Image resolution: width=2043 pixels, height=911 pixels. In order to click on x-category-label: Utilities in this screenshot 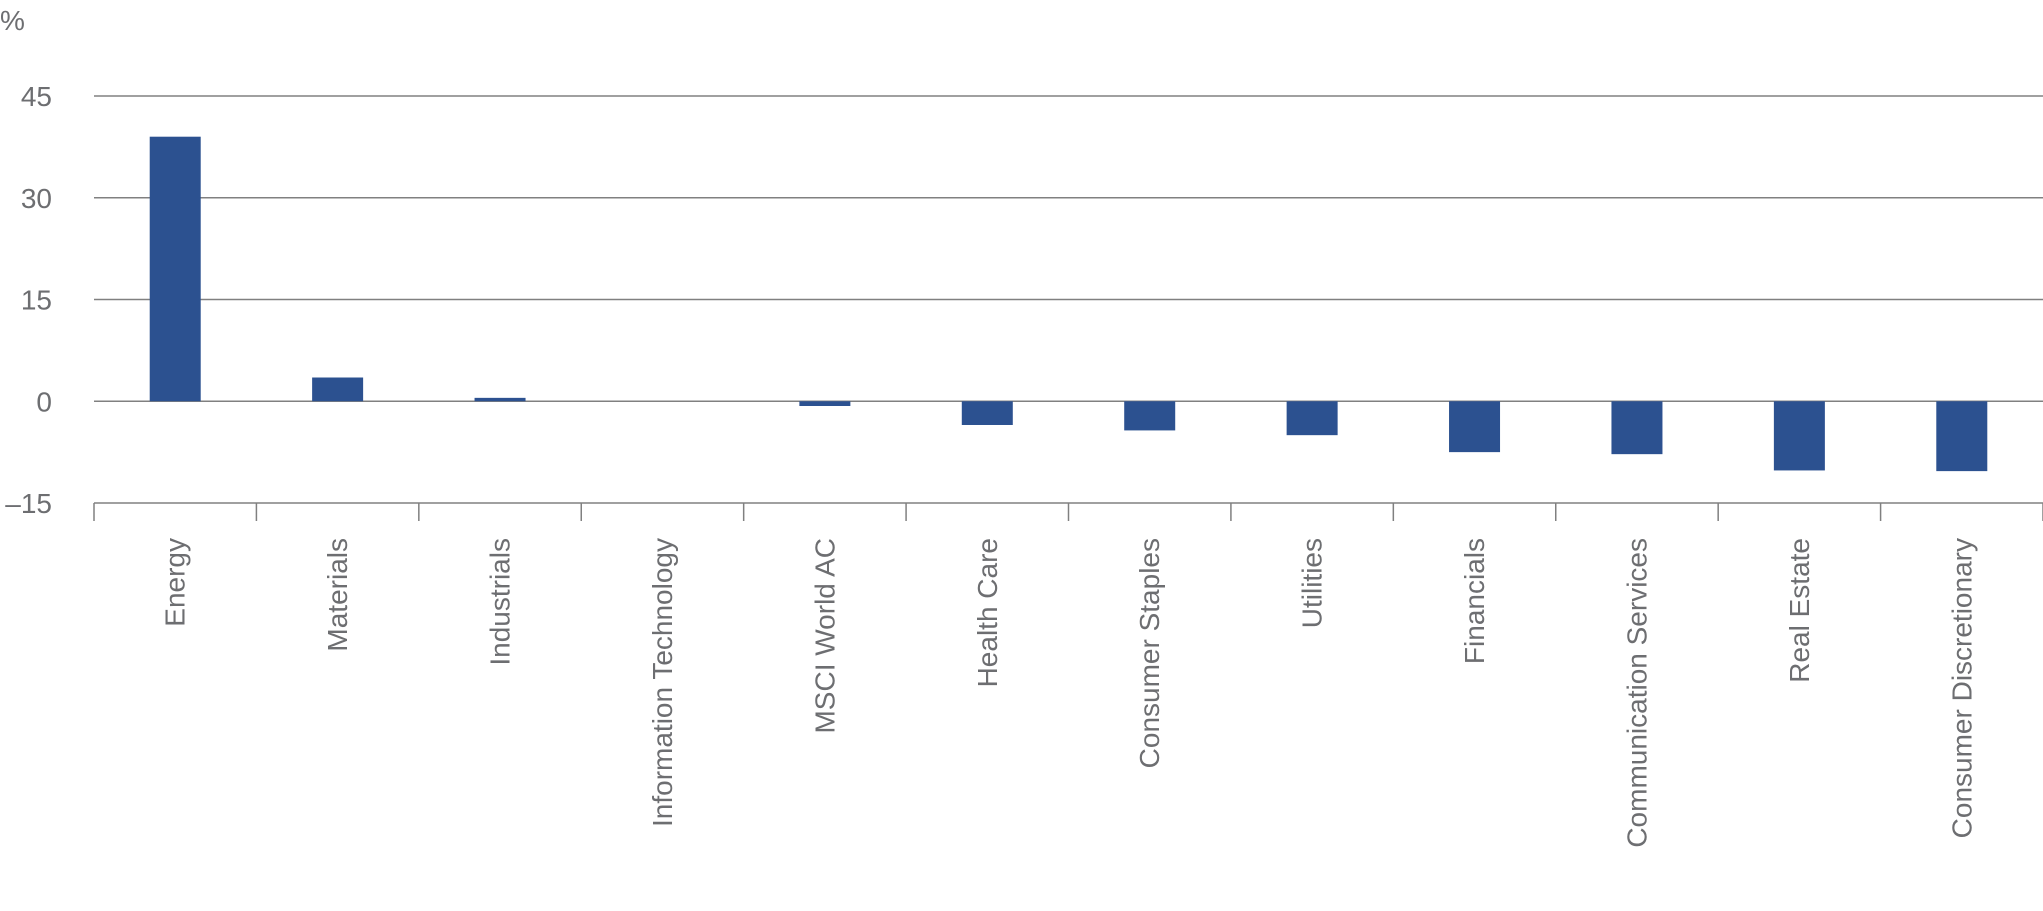, I will do `click(1312, 583)`.